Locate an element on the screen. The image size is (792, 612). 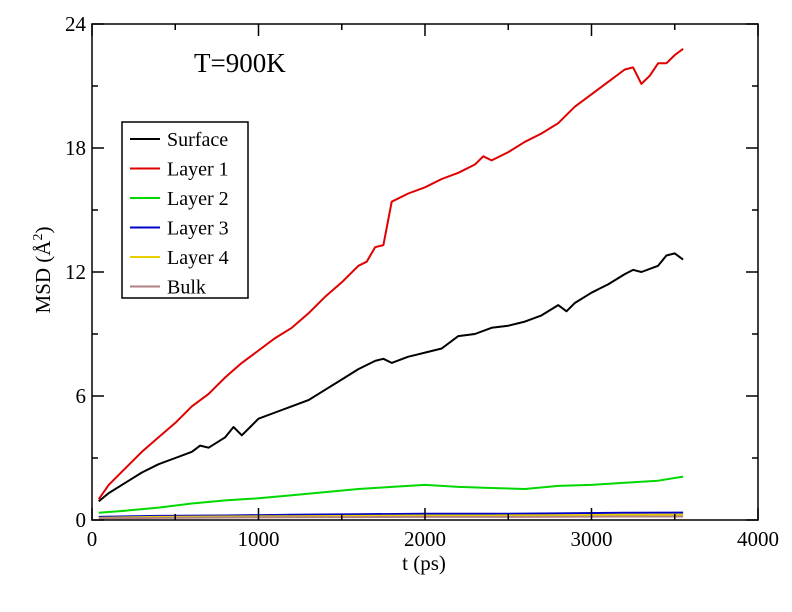
y-tick-label: 24 is located at coordinates (76, 24).